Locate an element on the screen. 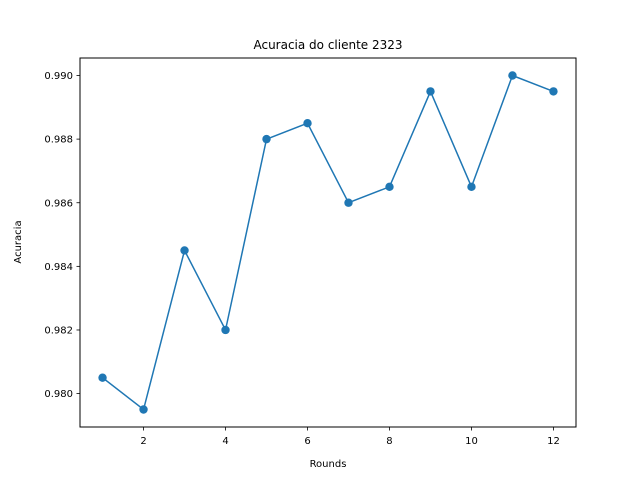 This screenshot has width=640, height=480. y-tick-label: 0.984 is located at coordinates (58, 267).